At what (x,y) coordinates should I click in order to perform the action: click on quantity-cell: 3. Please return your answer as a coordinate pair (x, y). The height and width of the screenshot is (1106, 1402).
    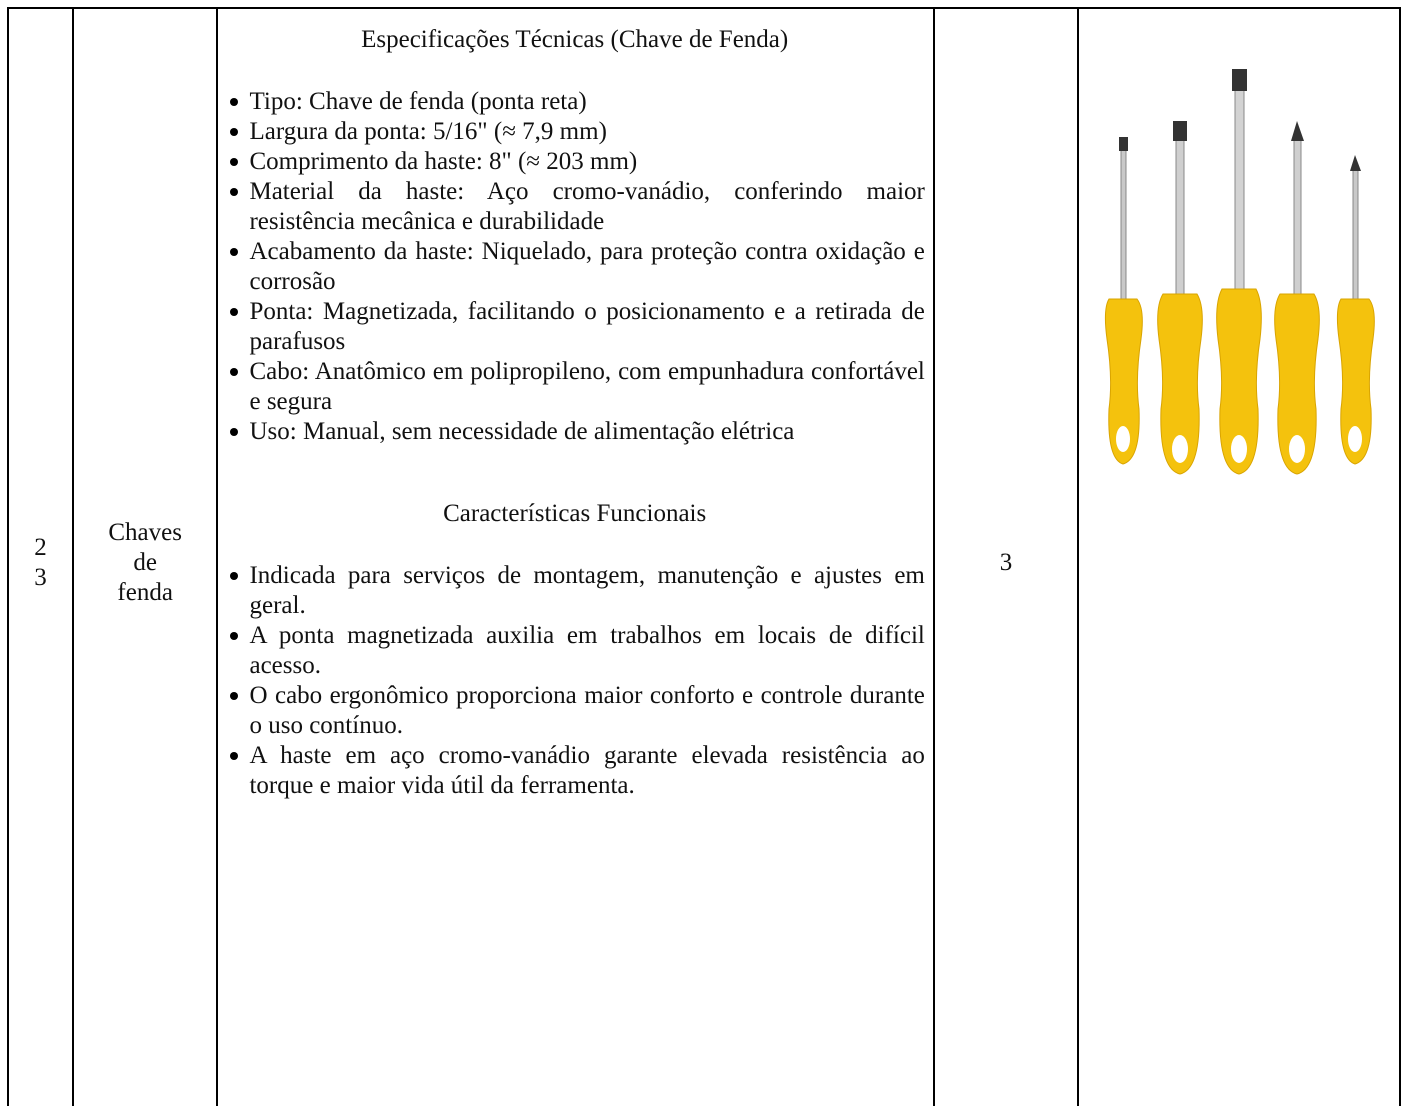
    Looking at the image, I should click on (1006, 556).